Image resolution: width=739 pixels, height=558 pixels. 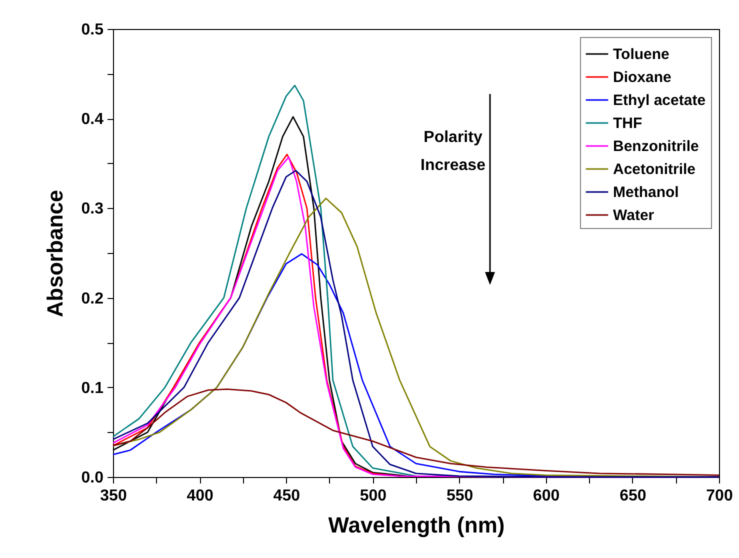 I want to click on line-series, so click(x=416, y=432).